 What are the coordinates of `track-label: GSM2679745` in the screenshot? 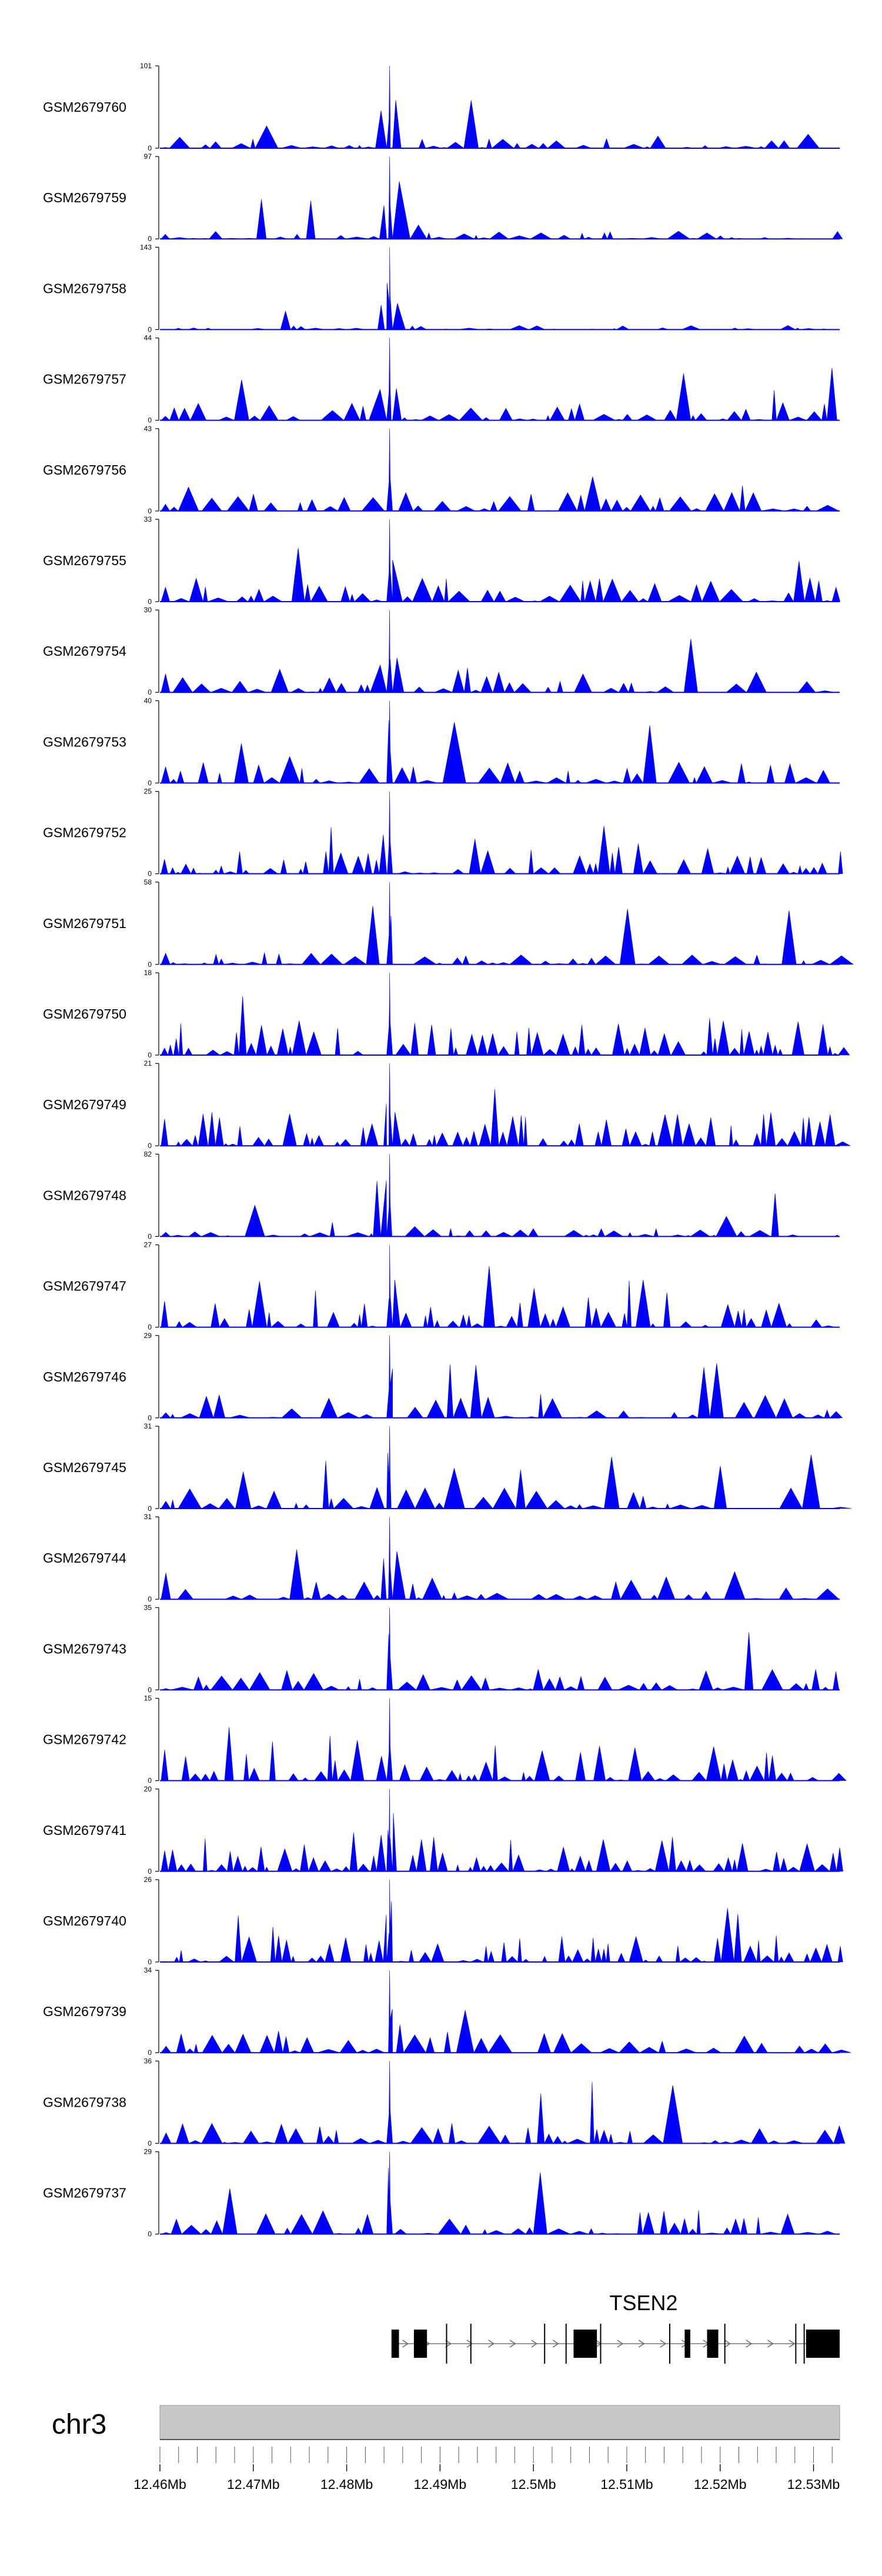 It's located at (84, 1467).